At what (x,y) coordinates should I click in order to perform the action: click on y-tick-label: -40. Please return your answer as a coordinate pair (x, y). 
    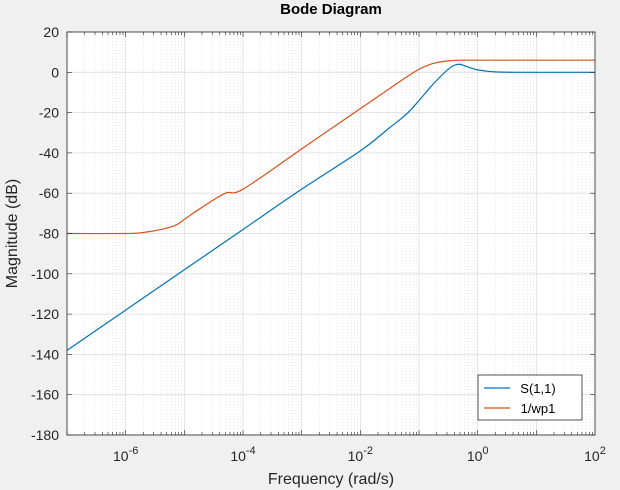
    Looking at the image, I should click on (49, 153).